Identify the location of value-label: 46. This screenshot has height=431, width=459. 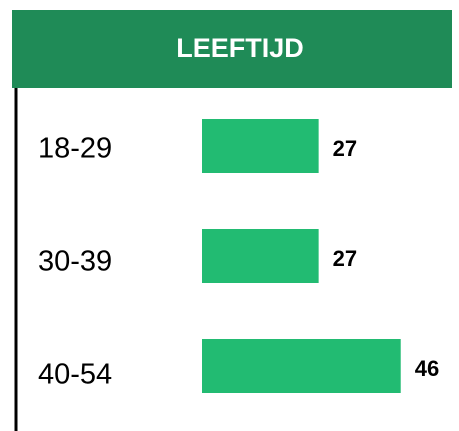
(427, 368).